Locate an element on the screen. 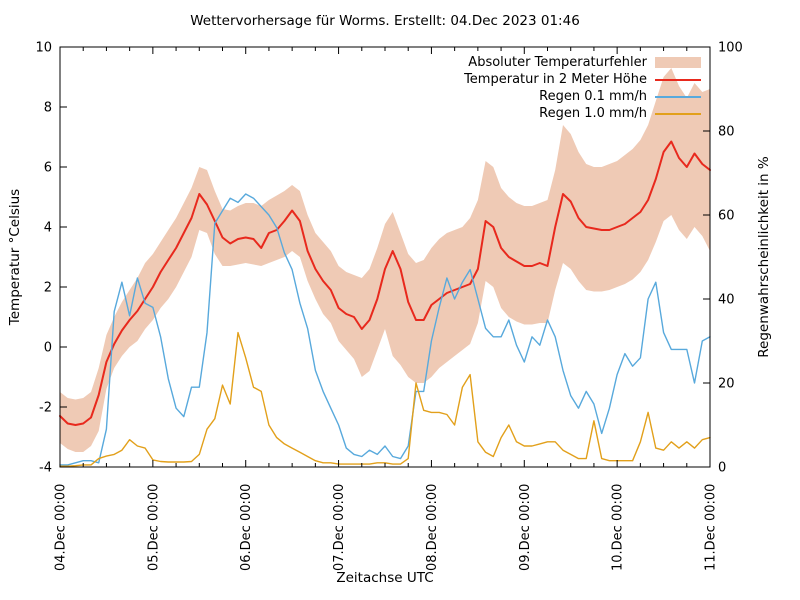  y-axis-label-rain-probability: Regenwahrscheinlichkeit in % is located at coordinates (764, 257).